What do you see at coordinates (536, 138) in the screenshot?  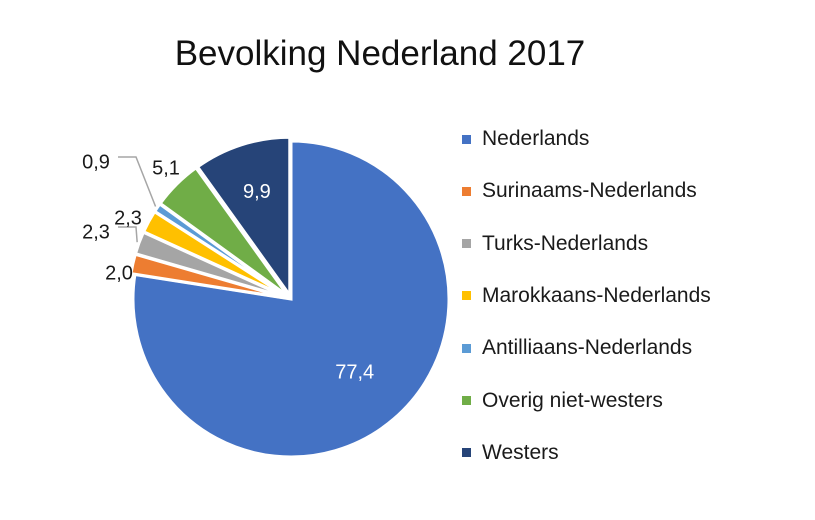 I see `legend-label: Nederlands` at bounding box center [536, 138].